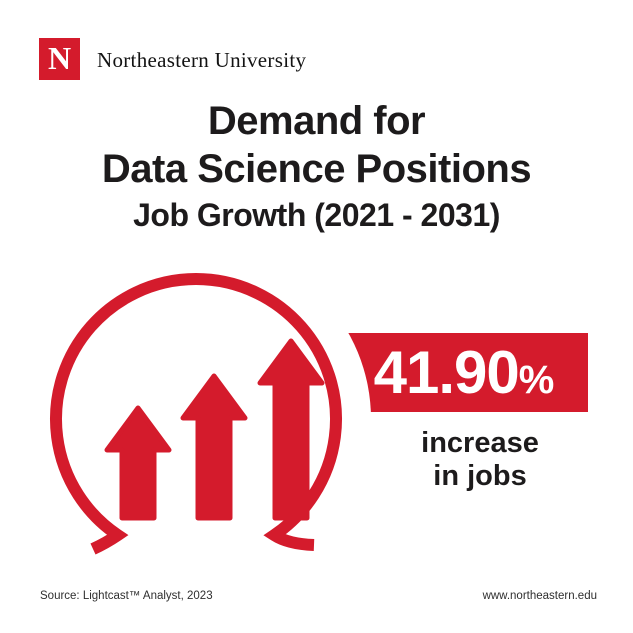  I want to click on title-line-1: Demand for, so click(316, 121).